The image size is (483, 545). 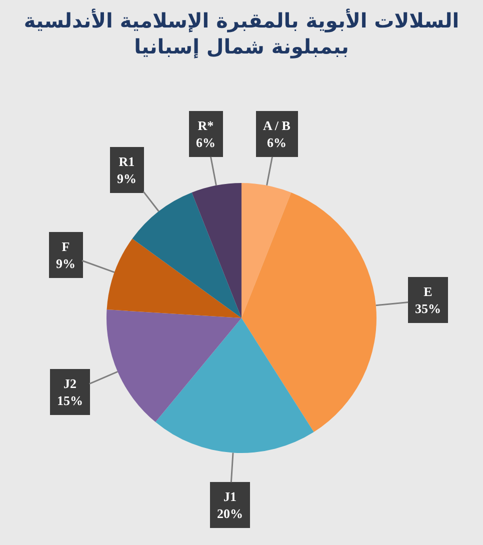 I want to click on slice-label: J2, so click(x=70, y=383).